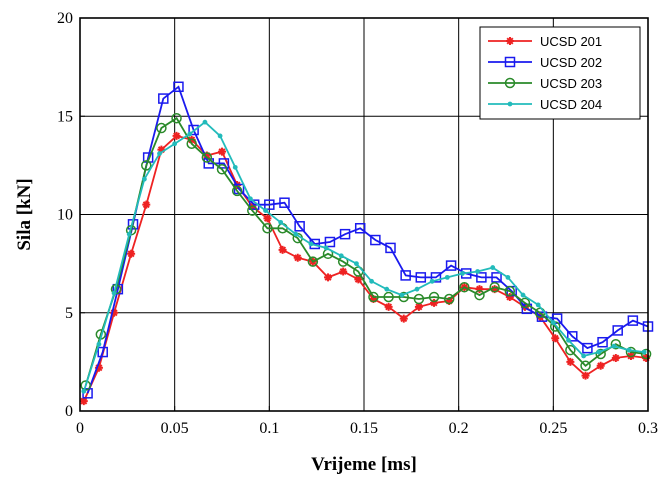 The height and width of the screenshot is (483, 664). Describe the element at coordinates (175, 428) in the screenshot. I see `x-tick-label: 0.05` at that location.